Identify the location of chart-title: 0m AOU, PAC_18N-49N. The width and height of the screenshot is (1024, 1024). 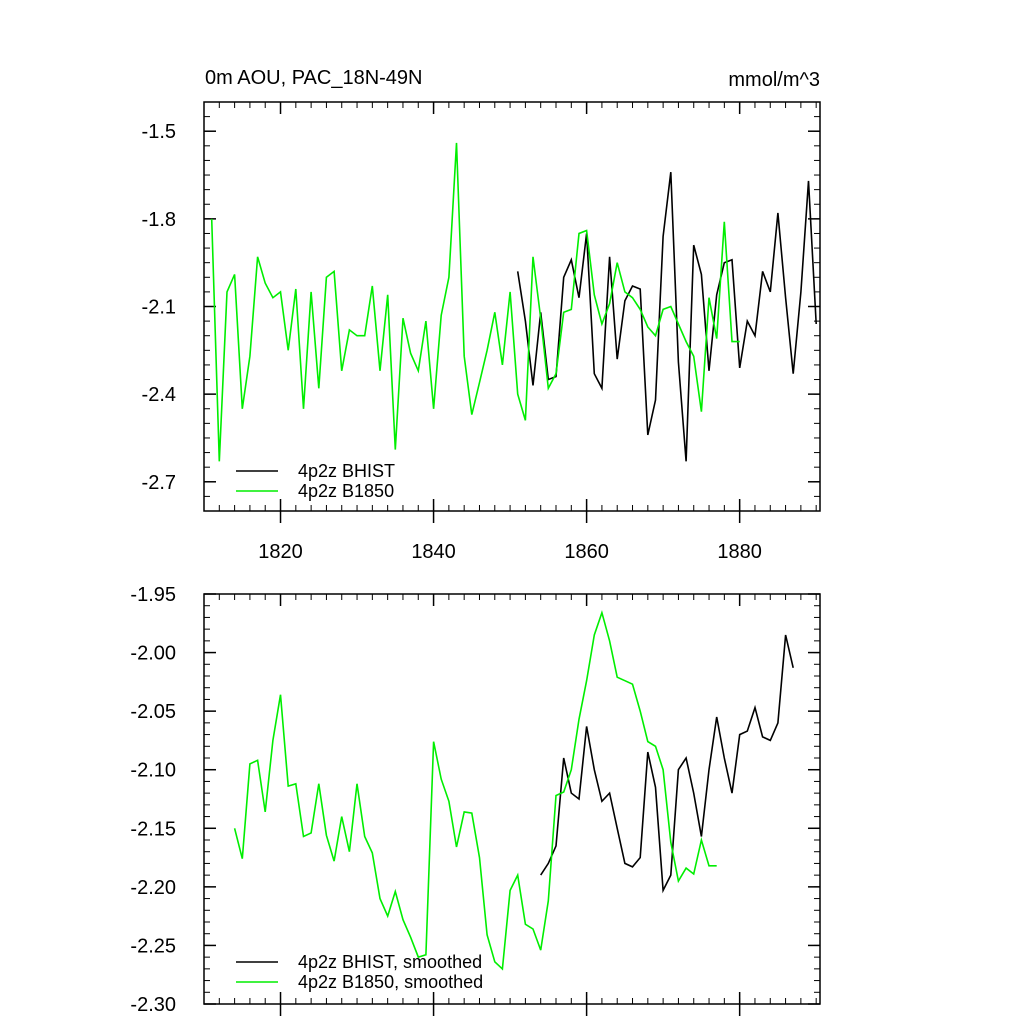
(314, 78).